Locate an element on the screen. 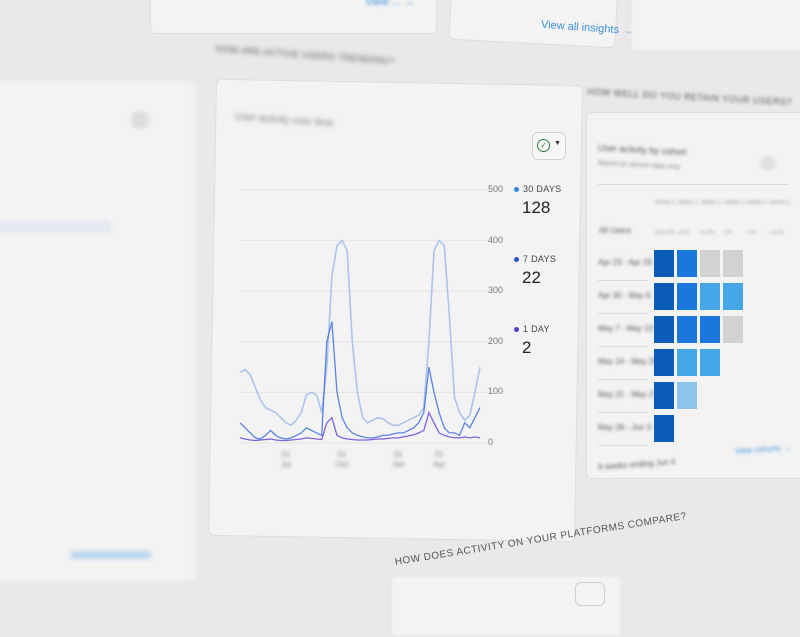 This screenshot has height=637, width=800. cohort-column-header: Week 4 is located at coordinates (757, 203).